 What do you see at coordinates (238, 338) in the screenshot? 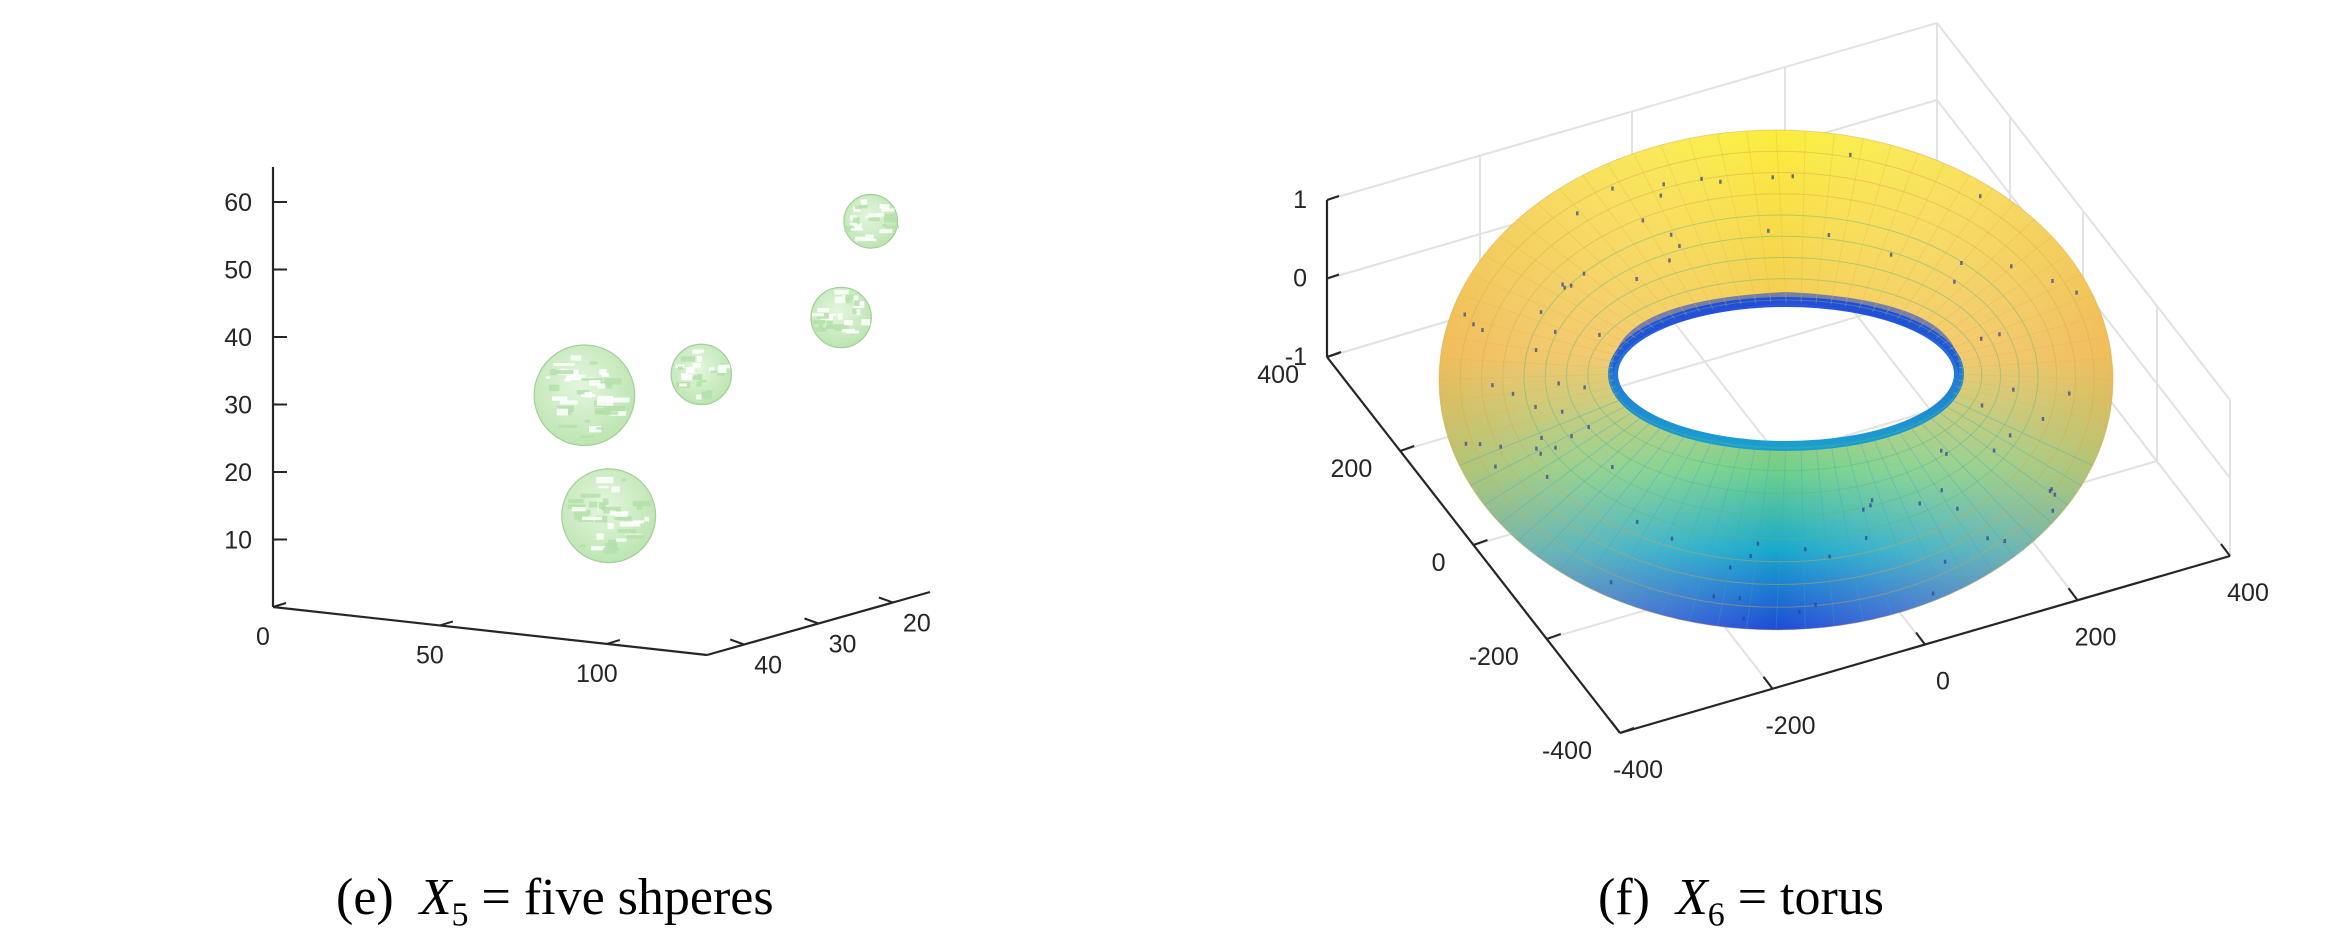
I see `z-tick-label: 40` at bounding box center [238, 338].